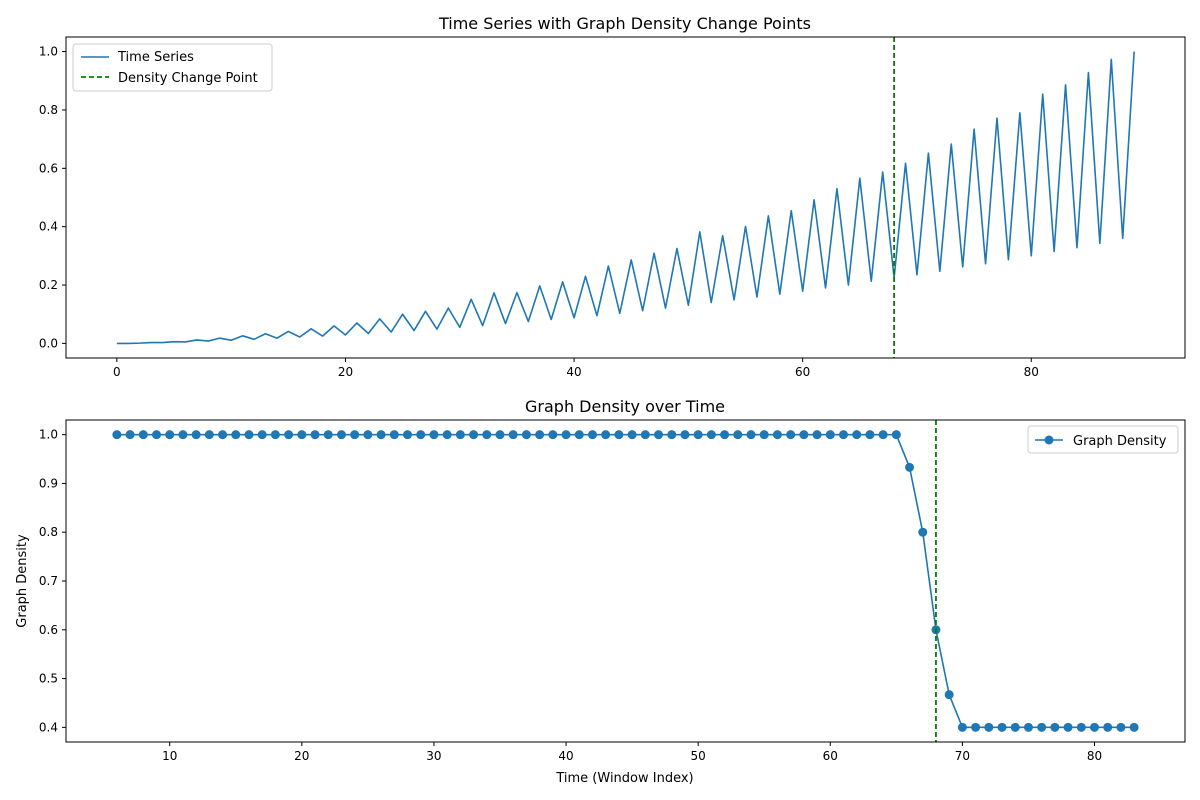 The height and width of the screenshot is (800, 1200). I want to click on x-tick-label: 30, so click(433, 756).